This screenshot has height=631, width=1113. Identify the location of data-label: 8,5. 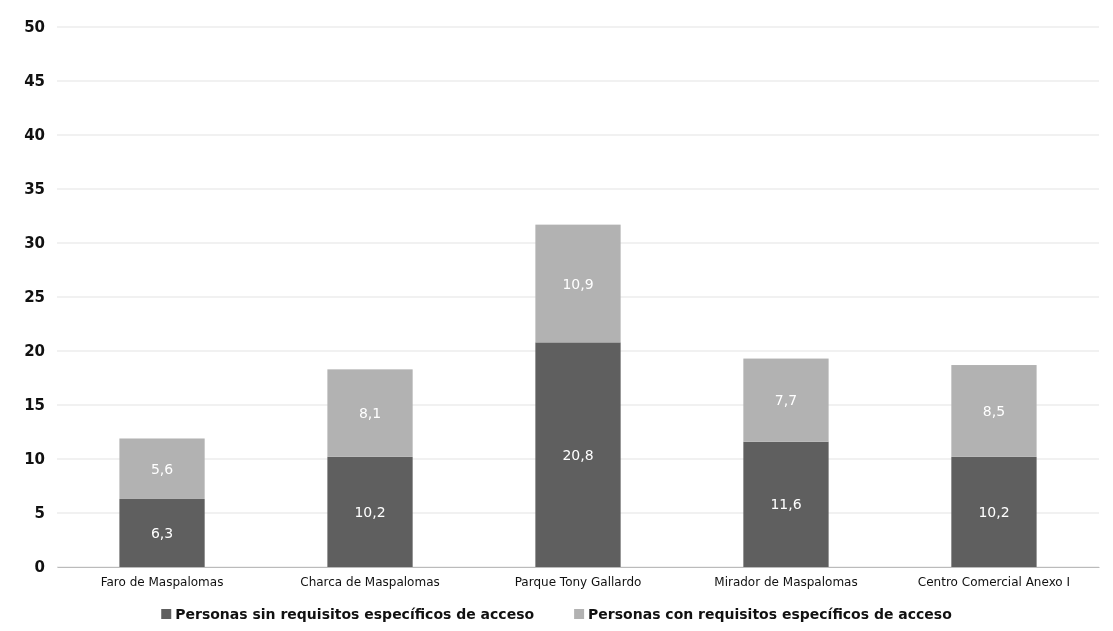
(994, 410).